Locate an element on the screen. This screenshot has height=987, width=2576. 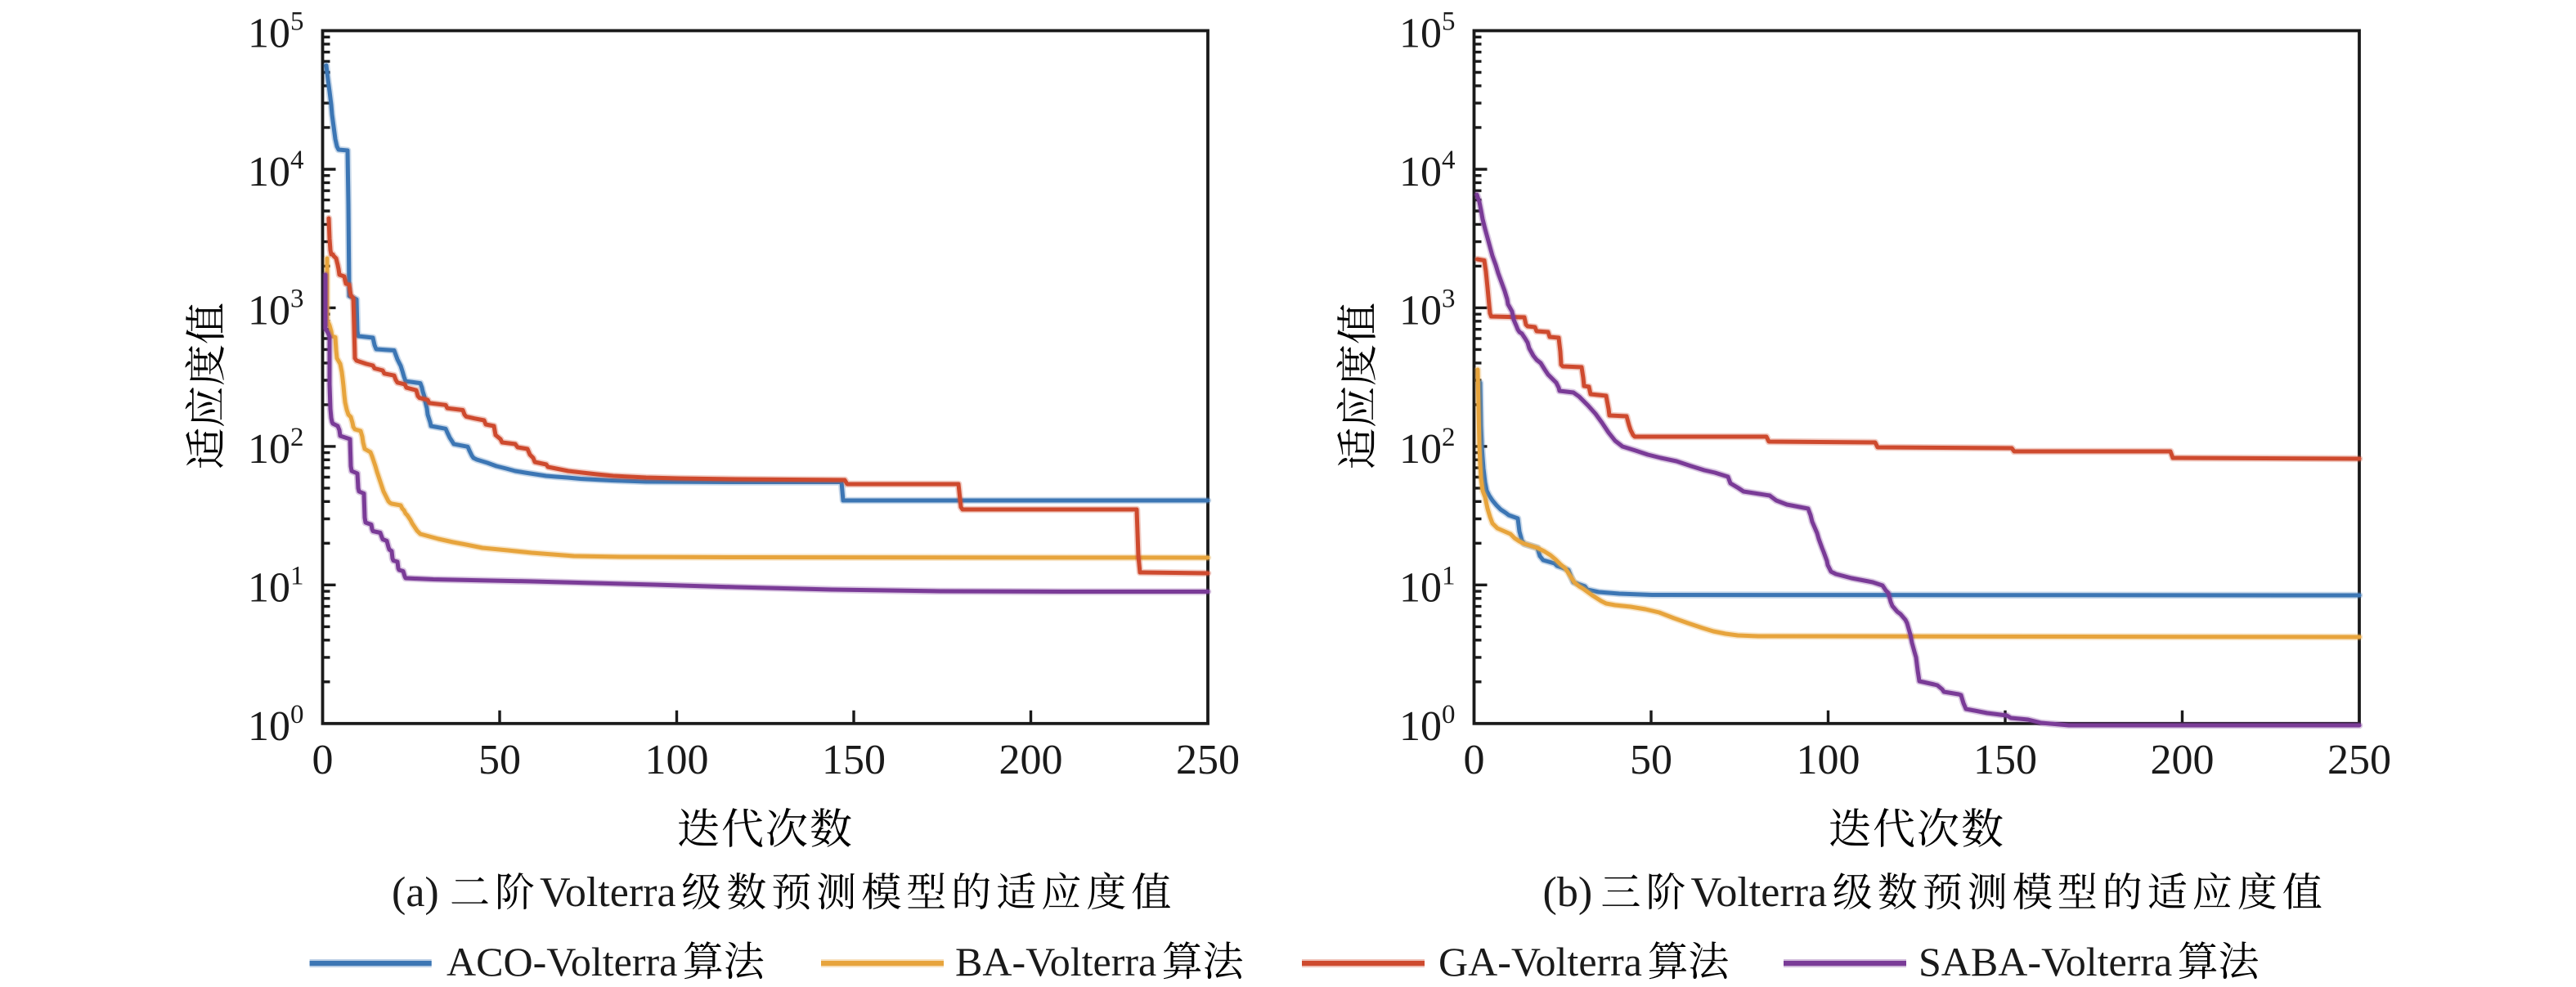
svg-text: SABA-Volterra is located at coordinates (2045, 962).